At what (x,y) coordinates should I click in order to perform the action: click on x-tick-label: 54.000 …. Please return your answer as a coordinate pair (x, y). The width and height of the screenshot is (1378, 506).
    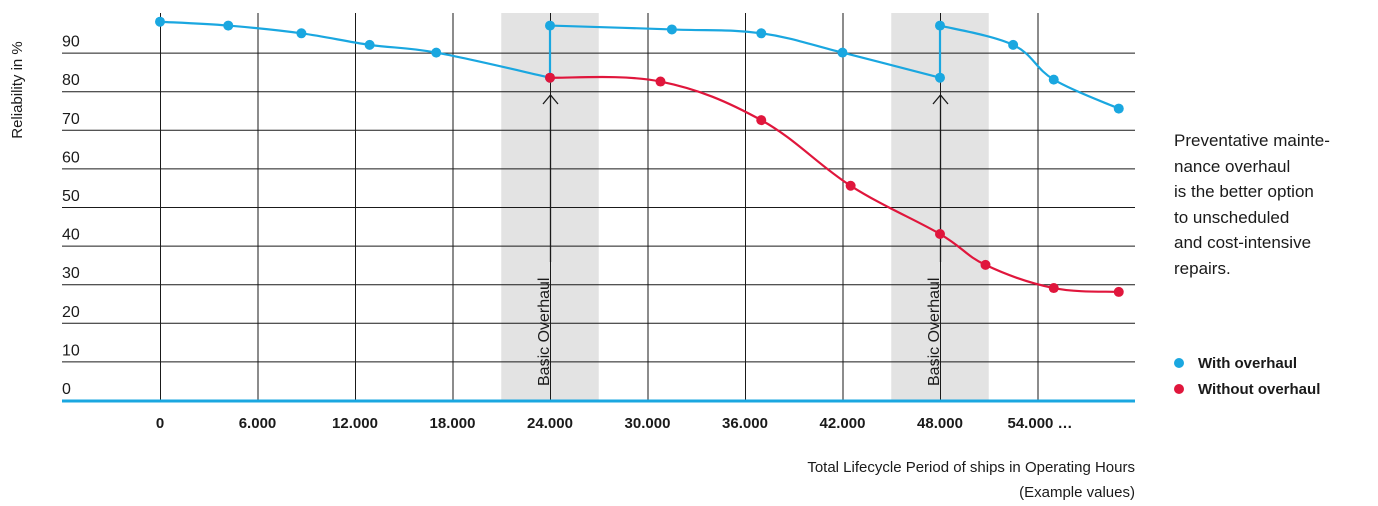
    Looking at the image, I should click on (1040, 423).